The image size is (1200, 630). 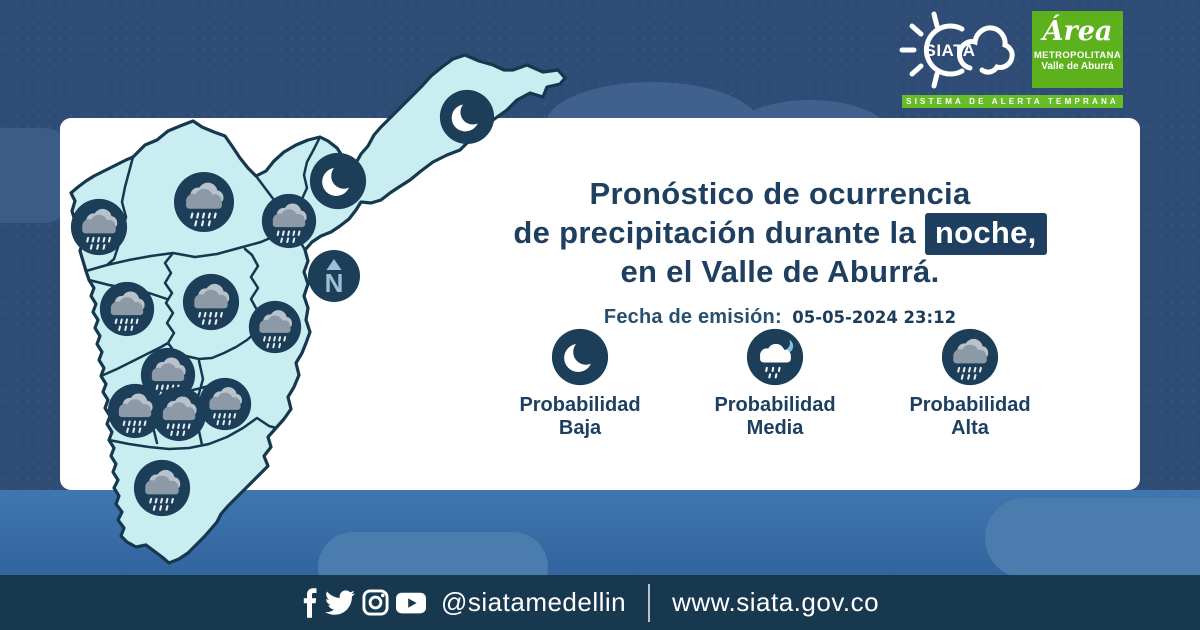 What do you see at coordinates (775, 416) in the screenshot?
I see `legend-label: Probabilidad Media` at bounding box center [775, 416].